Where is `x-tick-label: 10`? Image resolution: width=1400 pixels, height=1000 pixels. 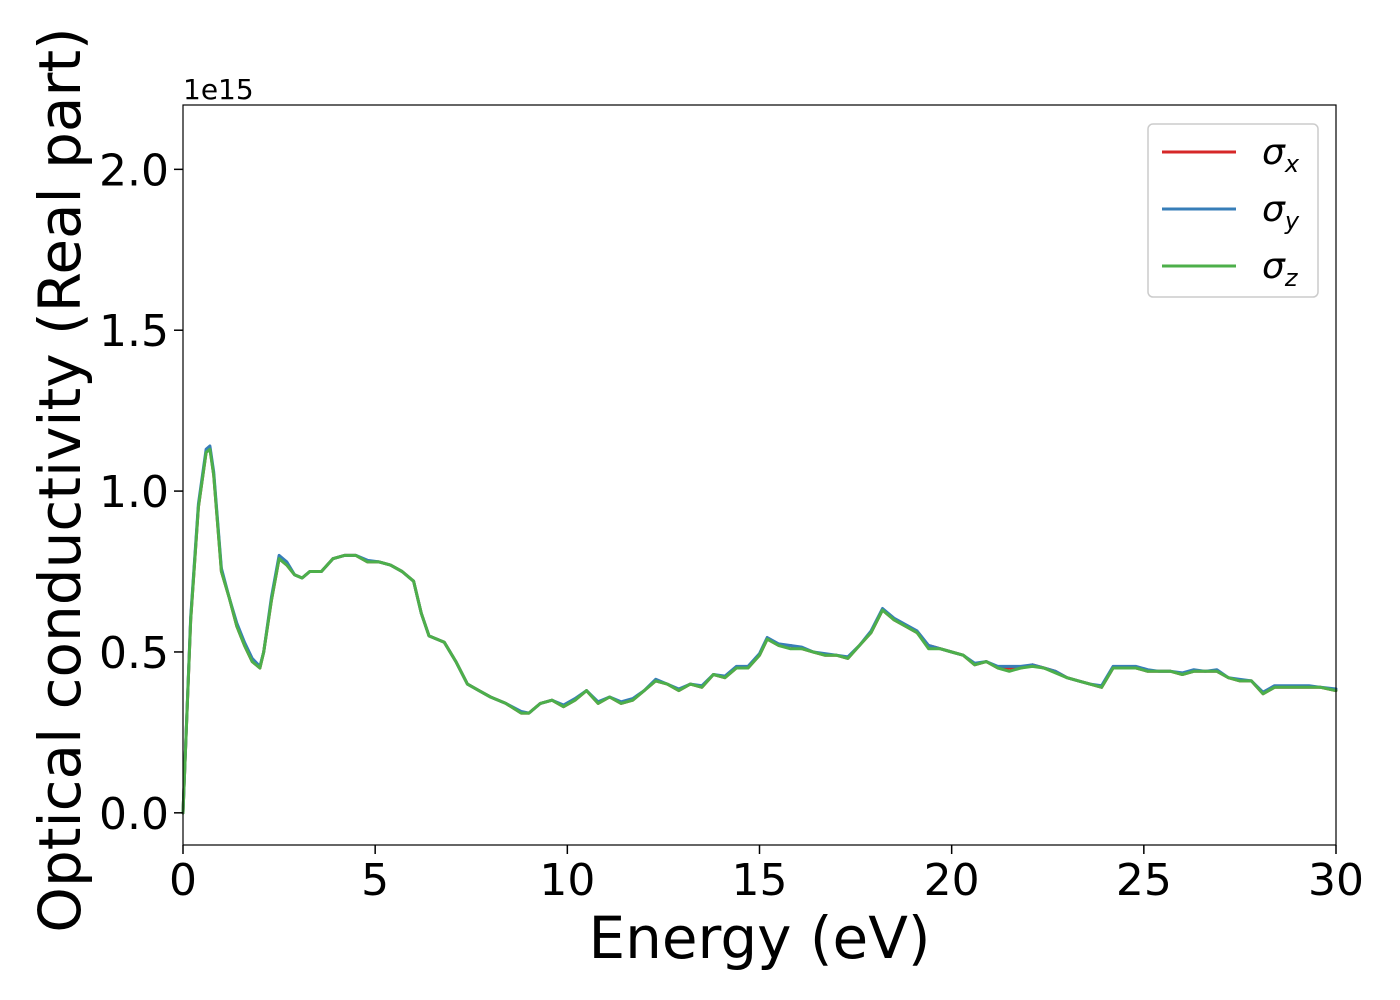
x-tick-label: 10 is located at coordinates (567, 880).